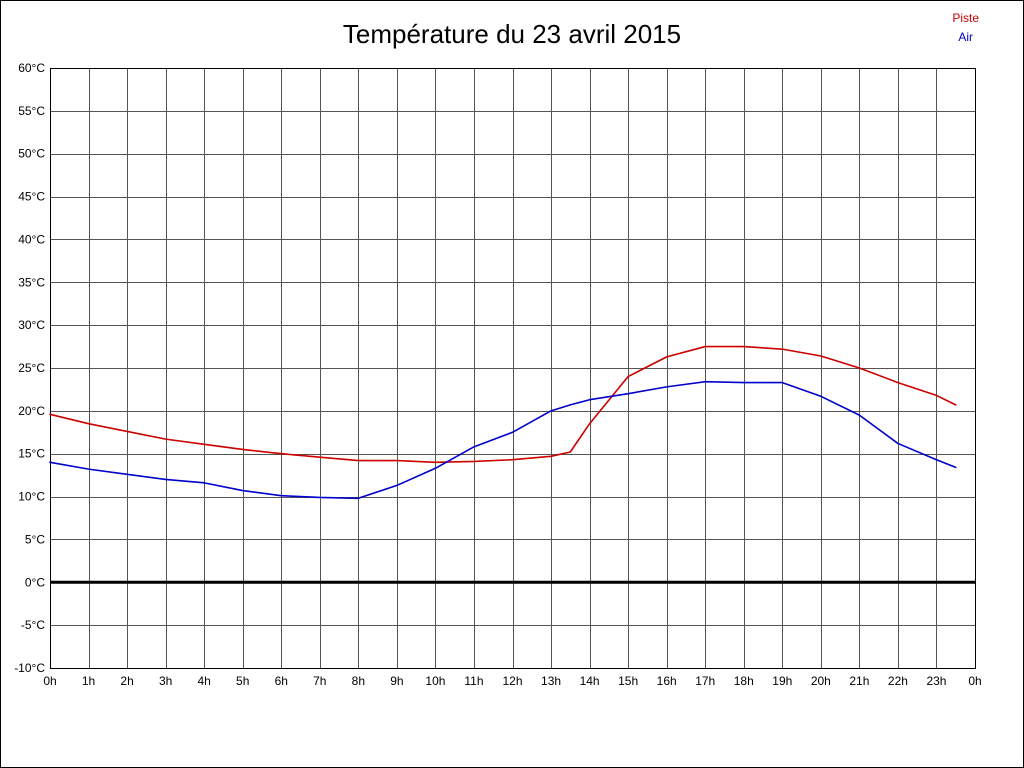 The height and width of the screenshot is (768, 1024). I want to click on x-axis-tick-label: 16h, so click(667, 681).